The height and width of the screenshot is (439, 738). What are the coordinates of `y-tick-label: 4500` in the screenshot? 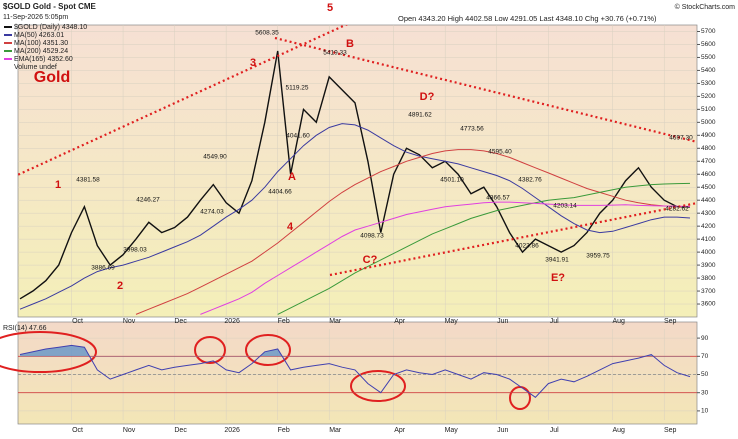 It's located at (708, 187).